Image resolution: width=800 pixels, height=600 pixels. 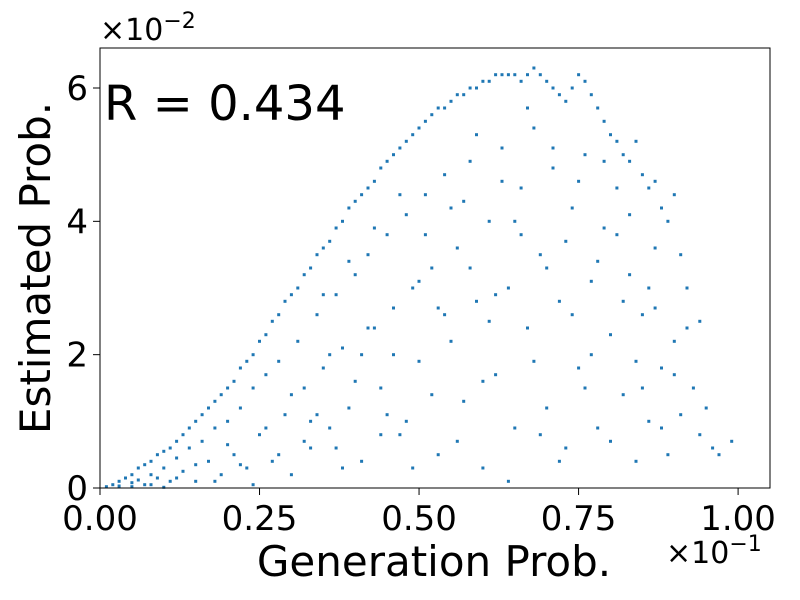 What do you see at coordinates (77, 89) in the screenshot?
I see `y-tick-label: 6` at bounding box center [77, 89].